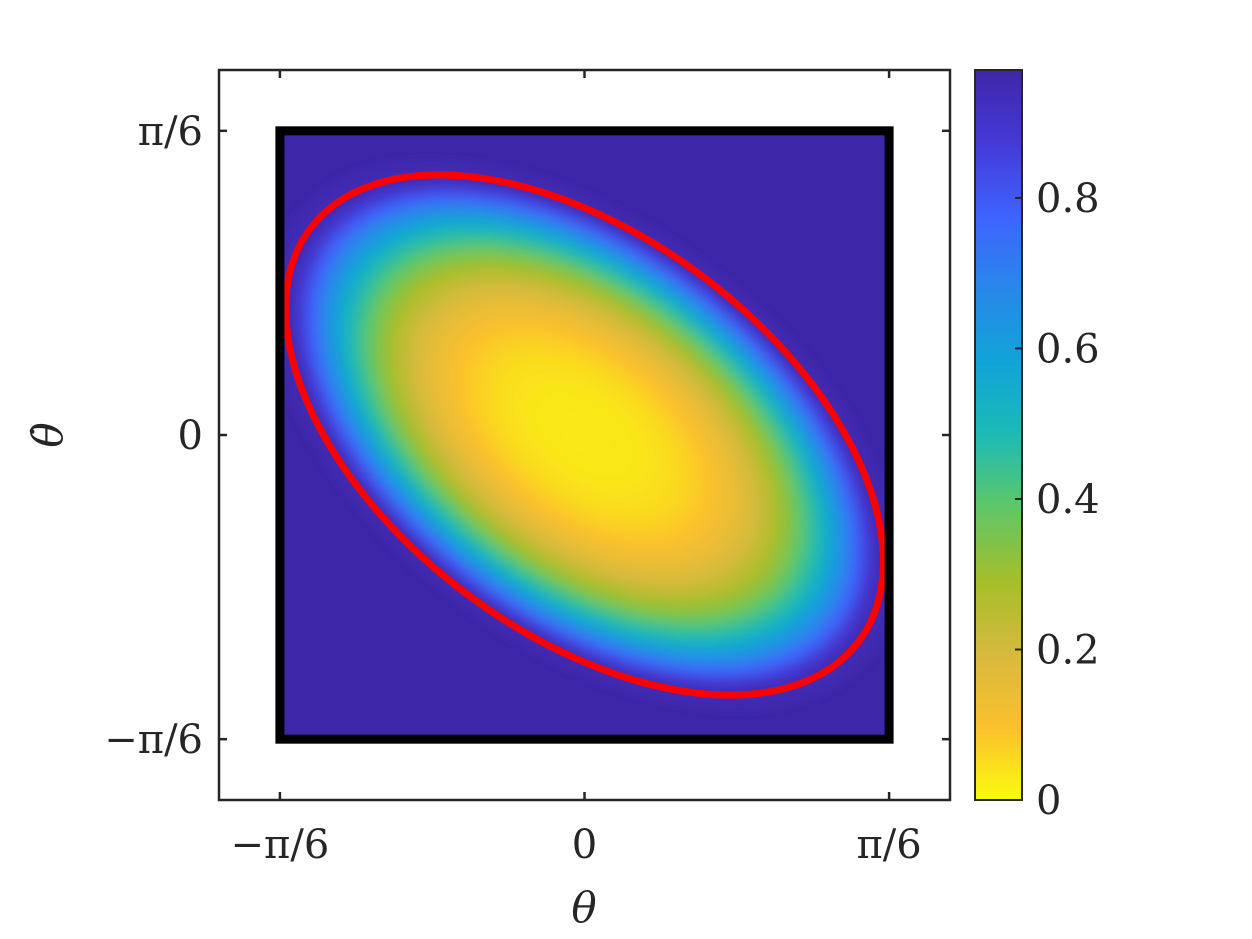  Describe the element at coordinates (583, 907) in the screenshot. I see `x-axis-label: θ` at that location.